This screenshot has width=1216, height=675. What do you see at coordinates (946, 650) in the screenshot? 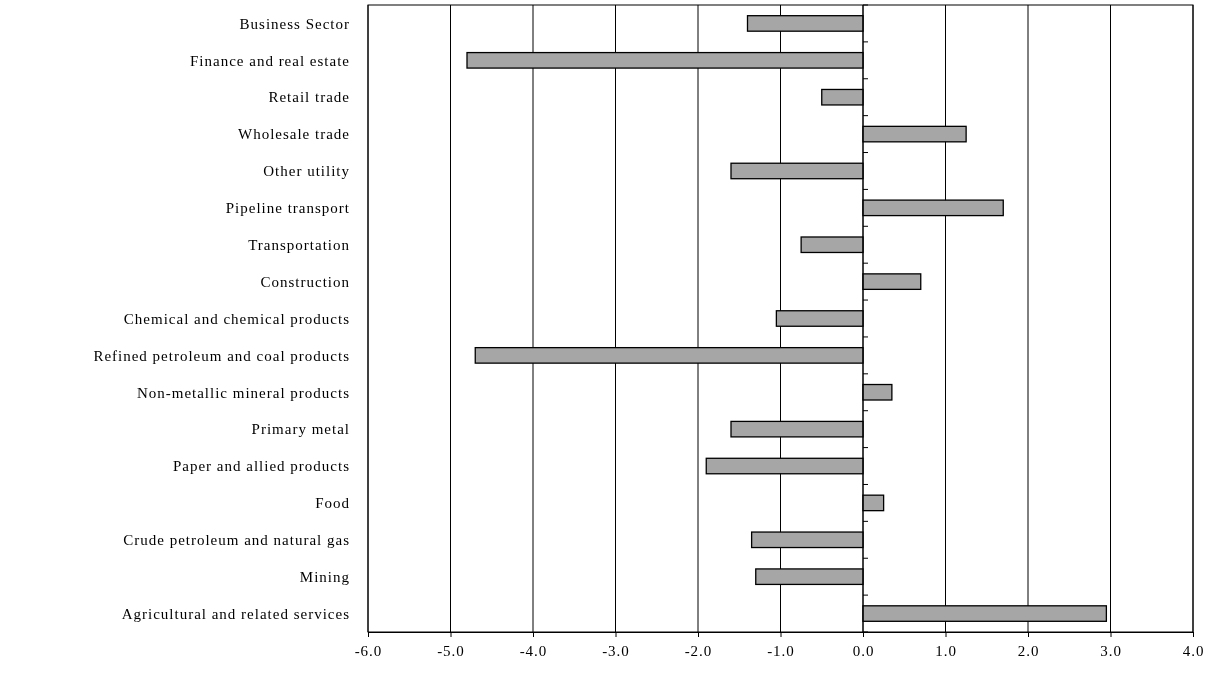
I see `x-tick-label: 1.0` at bounding box center [946, 650].